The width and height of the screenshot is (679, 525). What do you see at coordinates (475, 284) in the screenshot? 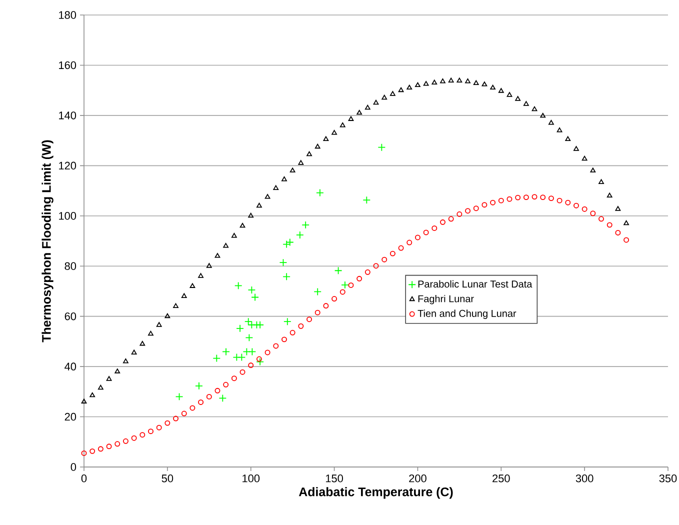
I see `legend-label: Parabolic Lunar Test Data` at bounding box center [475, 284].